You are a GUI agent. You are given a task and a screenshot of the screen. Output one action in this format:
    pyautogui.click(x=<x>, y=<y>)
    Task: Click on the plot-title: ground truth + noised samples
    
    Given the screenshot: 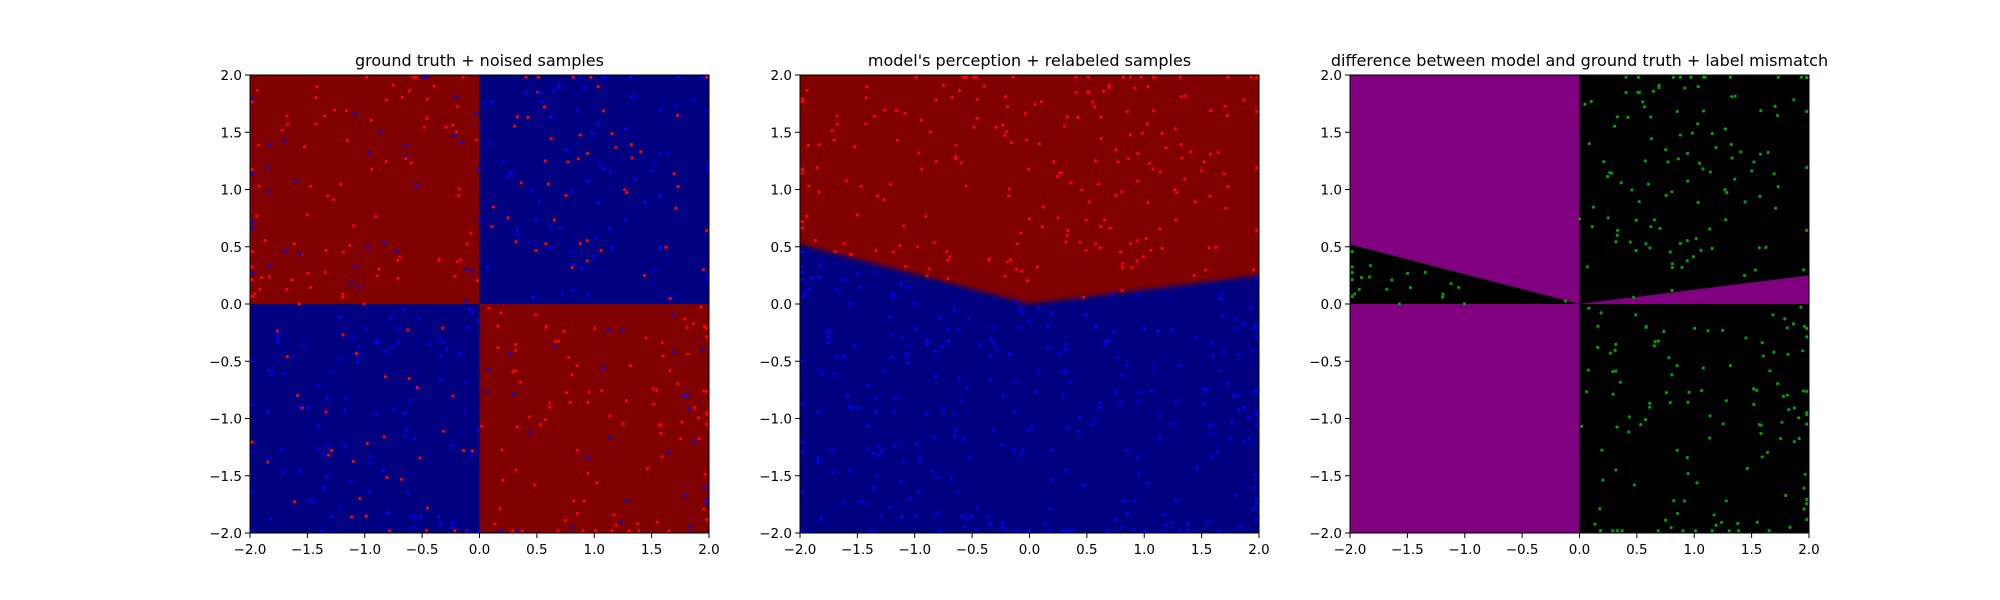 What is the action you would take?
    pyautogui.click(x=479, y=60)
    